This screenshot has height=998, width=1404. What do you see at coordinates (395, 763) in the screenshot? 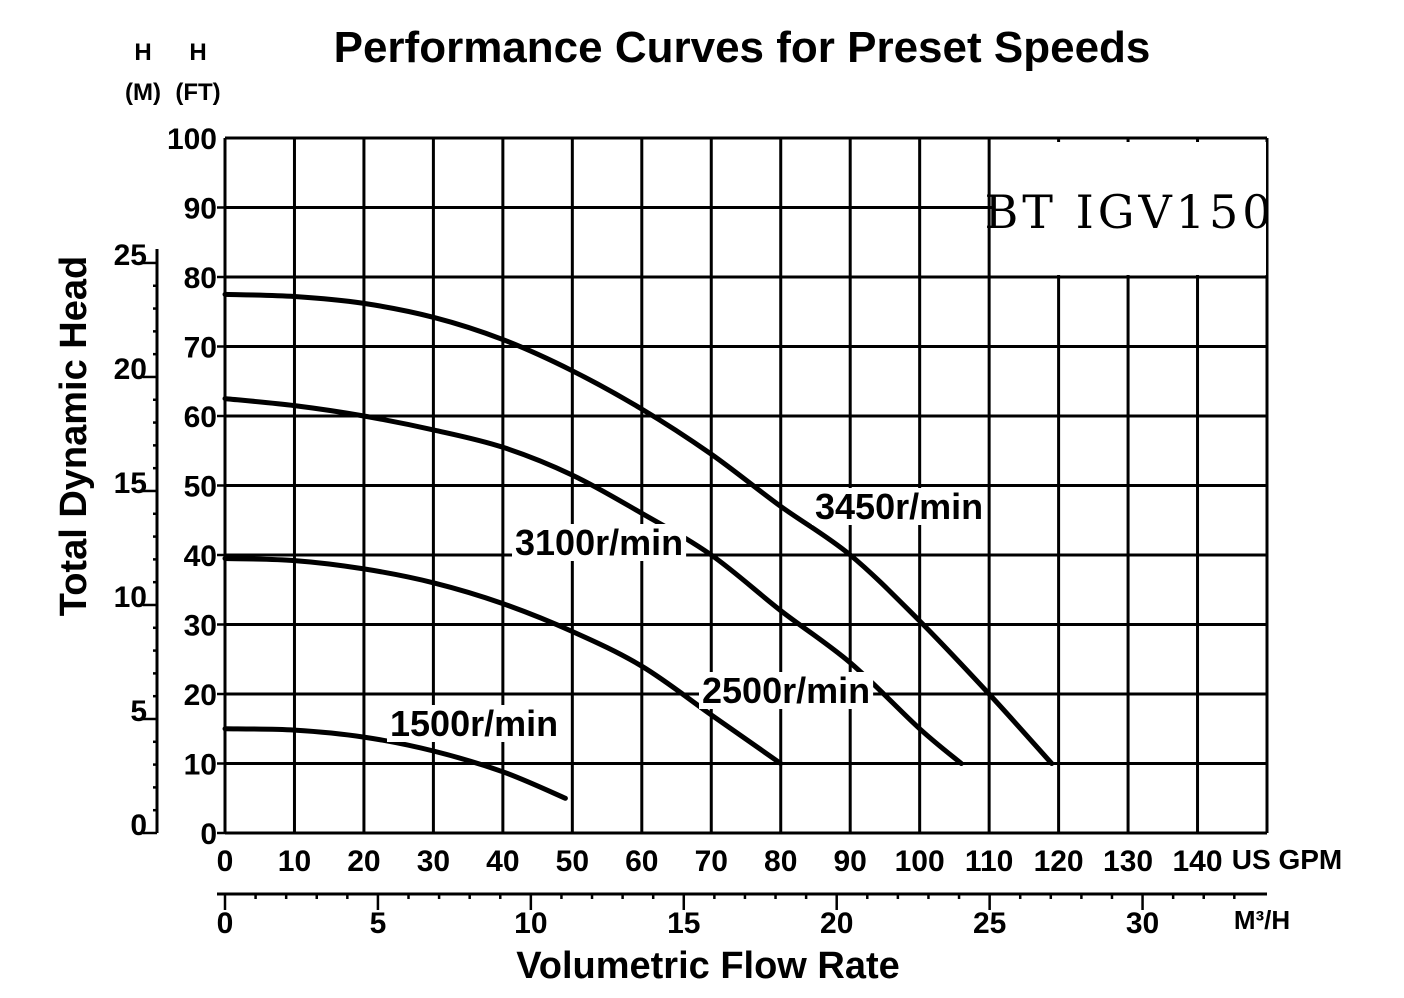
I see `curve-1500r-min` at bounding box center [395, 763].